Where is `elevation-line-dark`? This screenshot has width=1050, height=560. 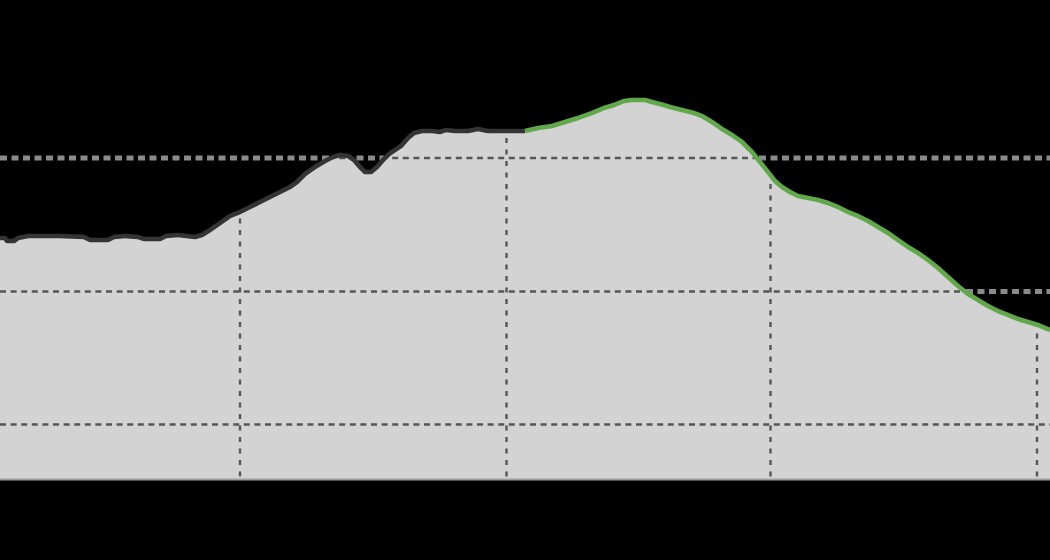
elevation-line-dark is located at coordinates (262, 185).